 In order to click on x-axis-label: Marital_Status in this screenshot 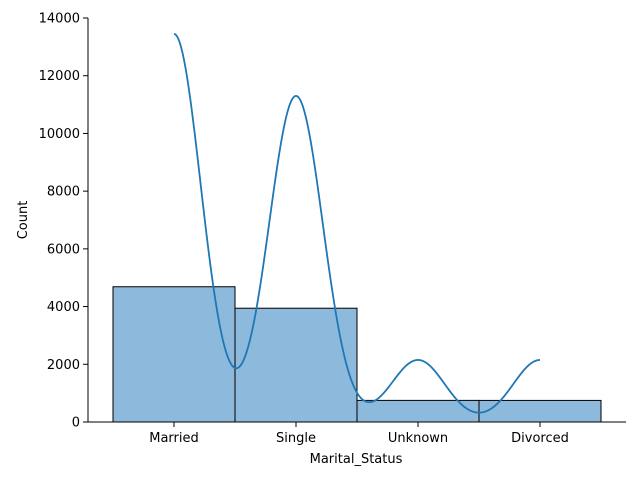, I will do `click(356, 459)`.